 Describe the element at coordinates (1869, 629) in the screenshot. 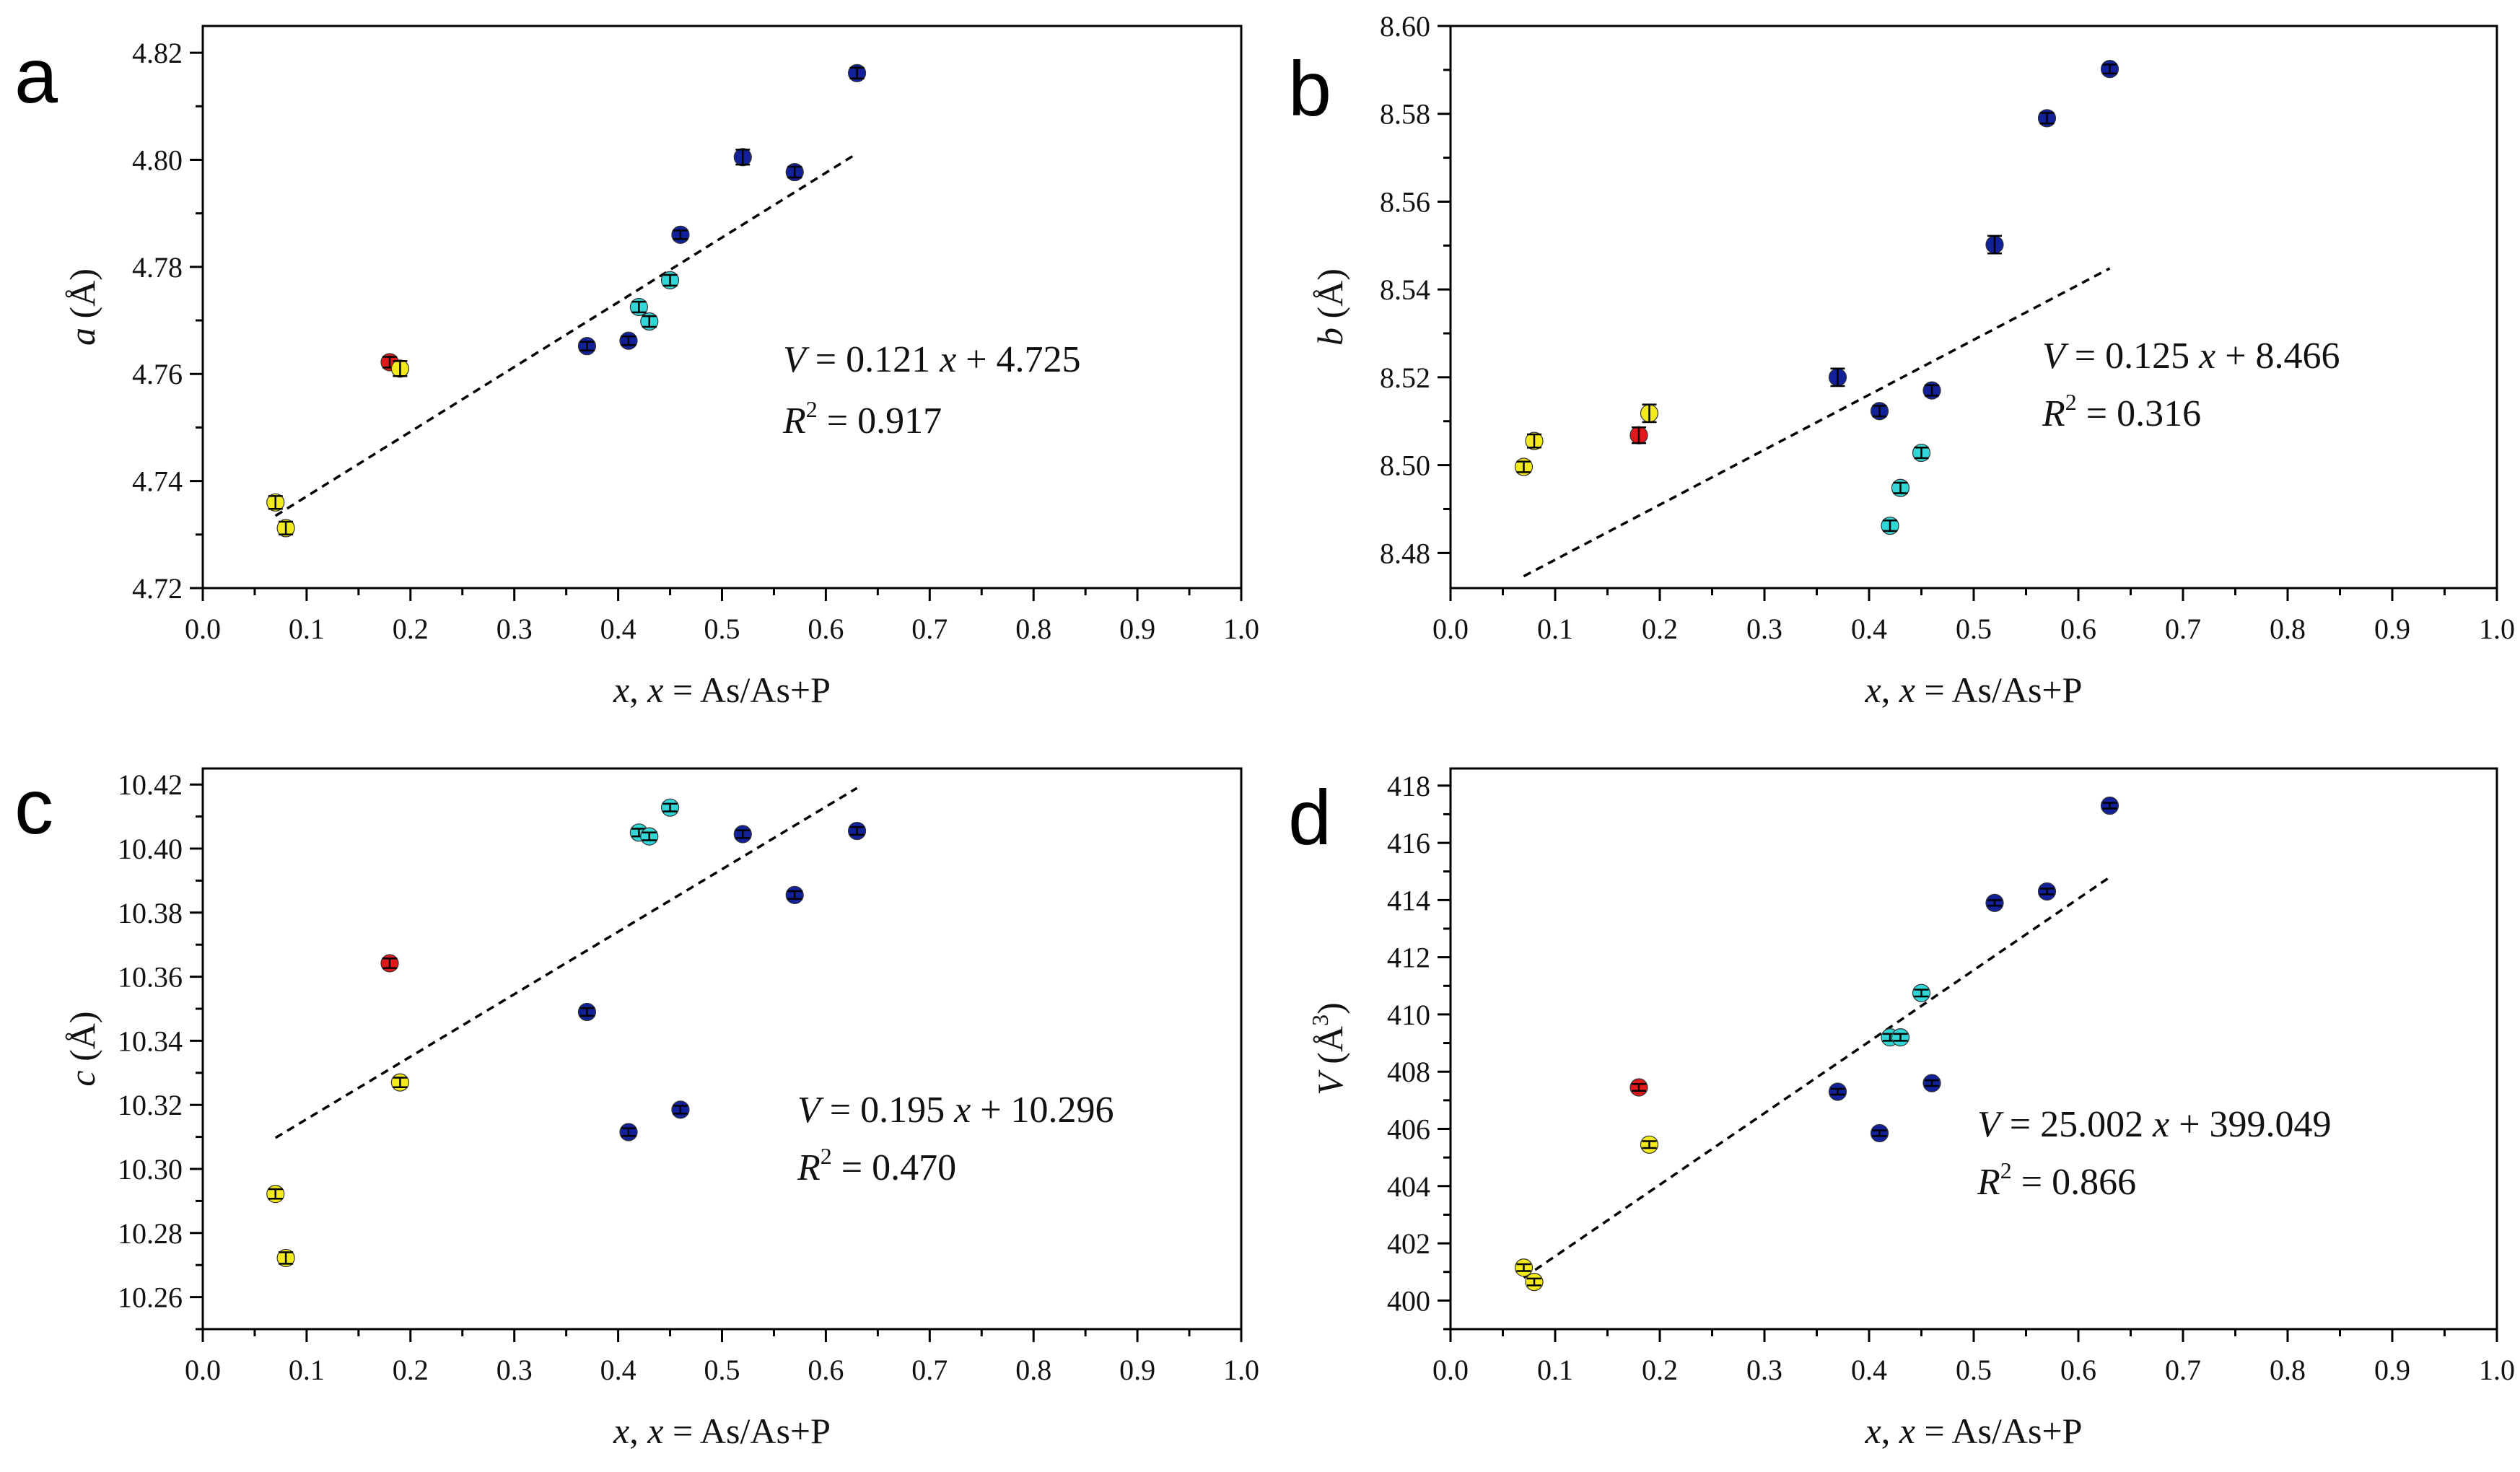

I see `x-tick-label: 0.4` at that location.